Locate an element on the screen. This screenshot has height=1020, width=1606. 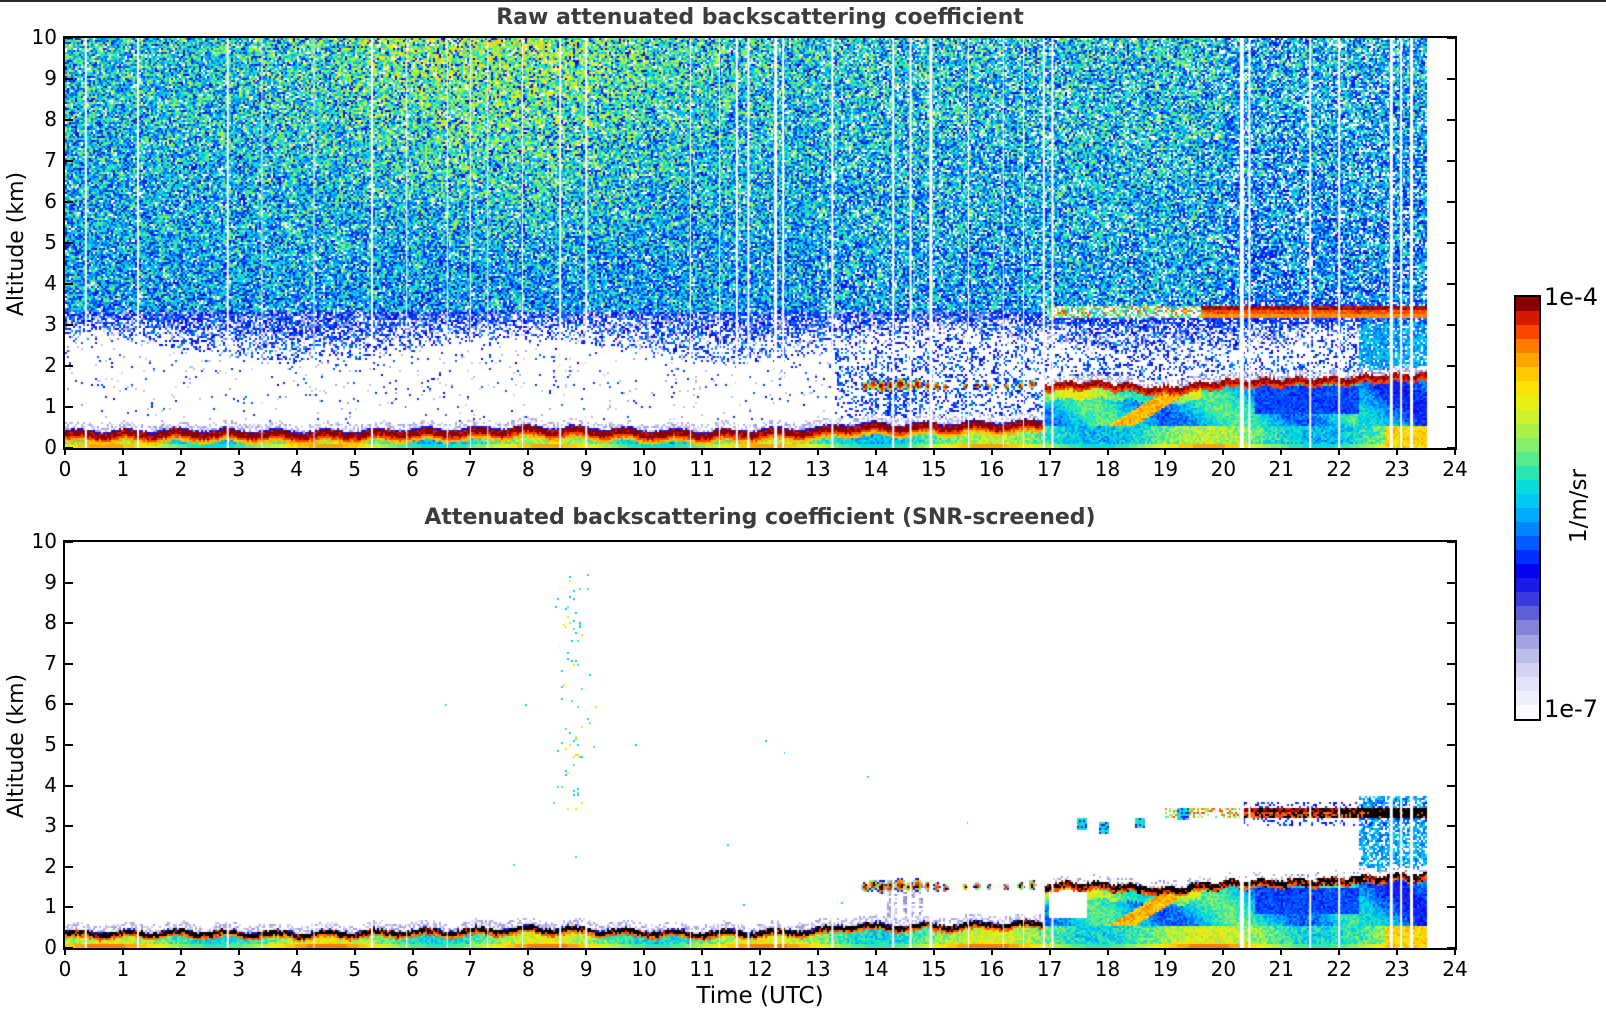
x-tick-label: 13 is located at coordinates (818, 969).